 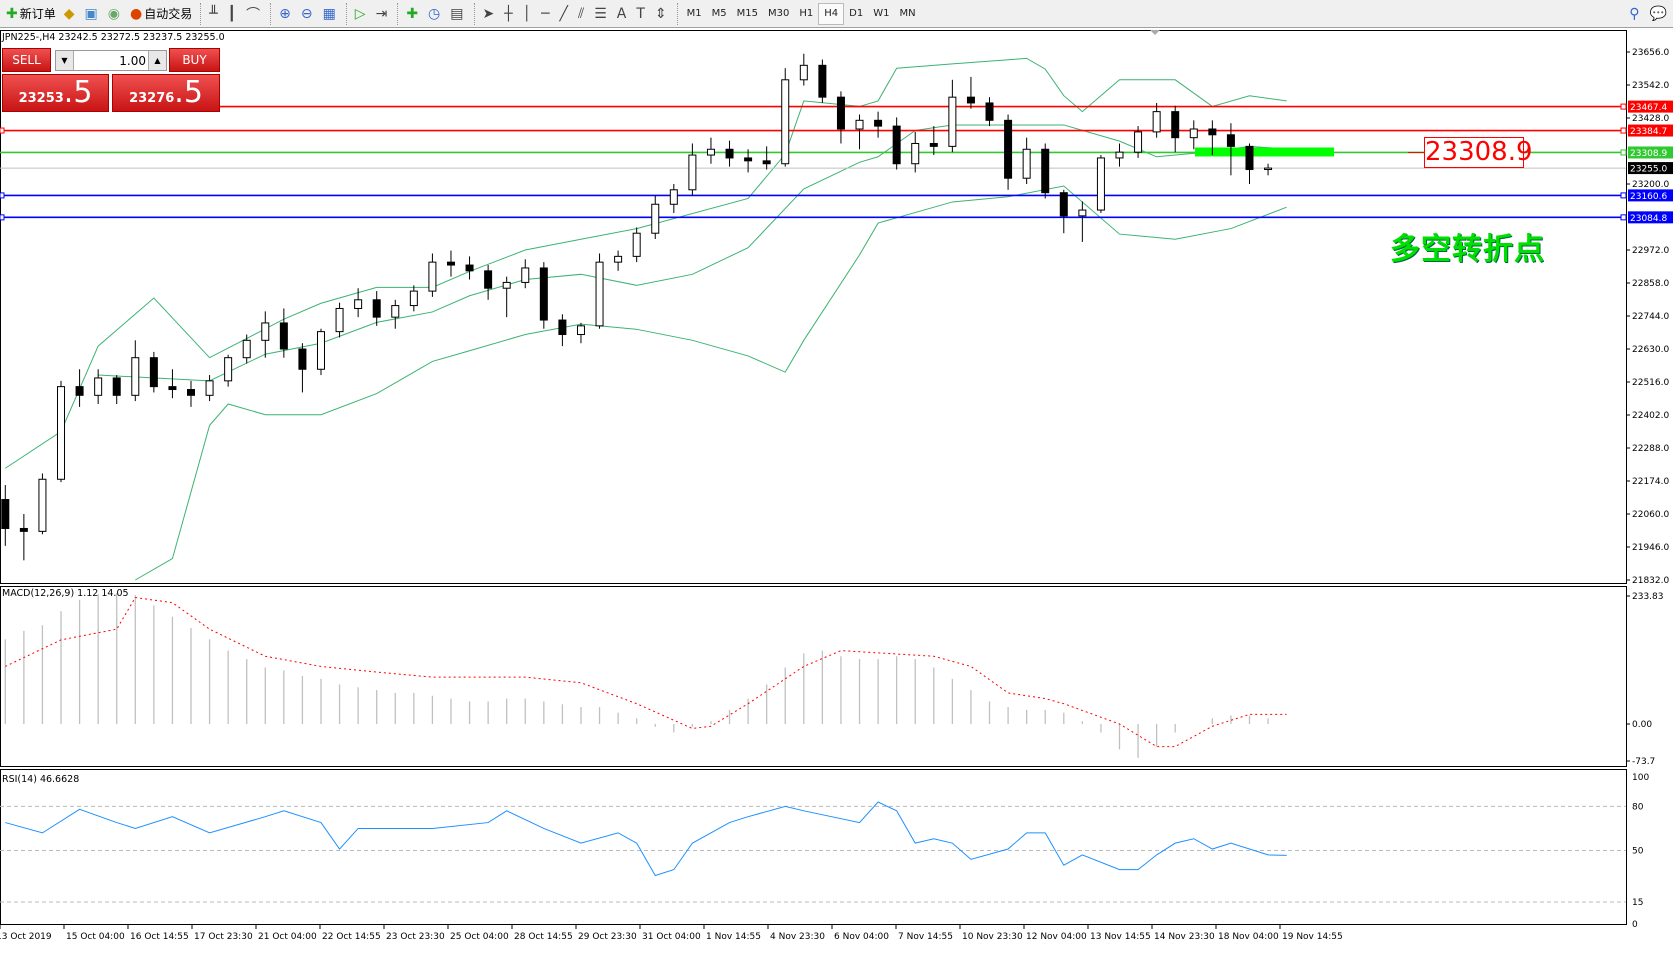 I want to click on annotation-text: 多空转折点, so click(x=1467, y=249).